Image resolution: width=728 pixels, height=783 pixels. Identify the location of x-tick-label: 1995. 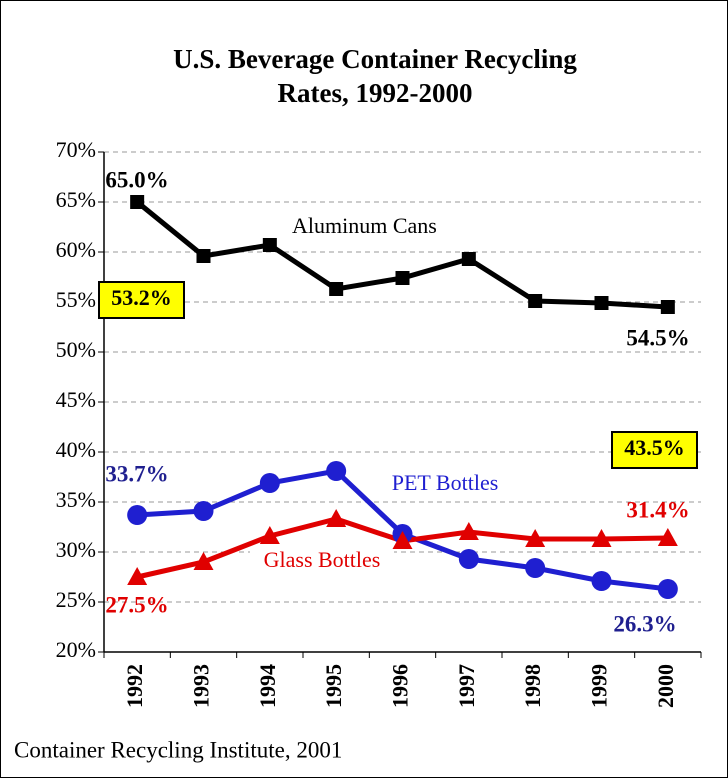
(333, 686).